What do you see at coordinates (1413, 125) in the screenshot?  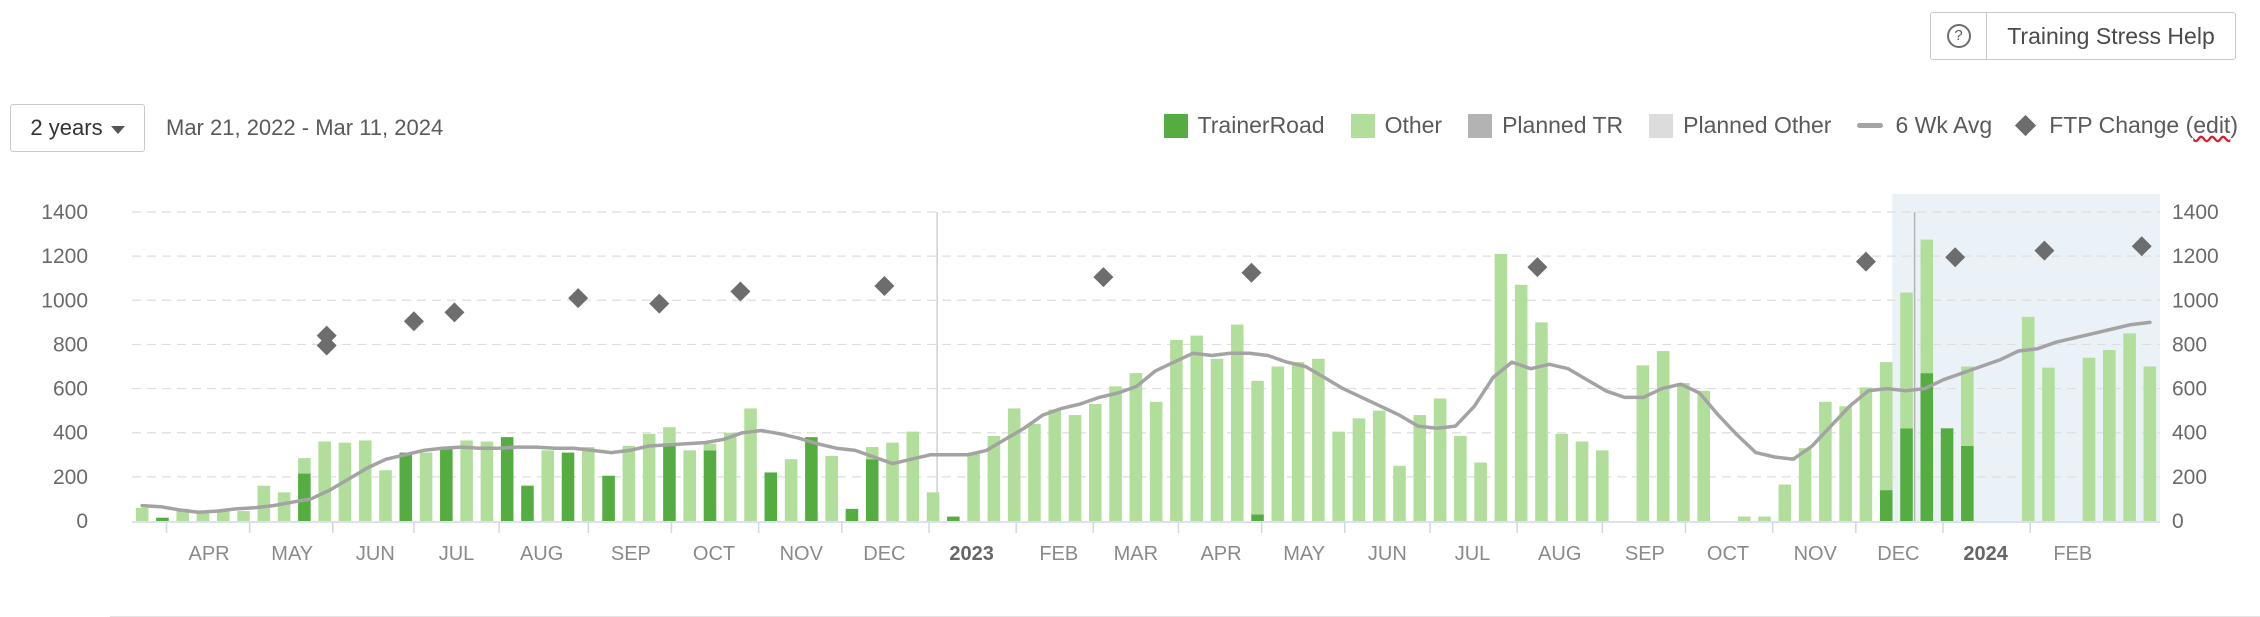 I see `legend-label-other: Other` at bounding box center [1413, 125].